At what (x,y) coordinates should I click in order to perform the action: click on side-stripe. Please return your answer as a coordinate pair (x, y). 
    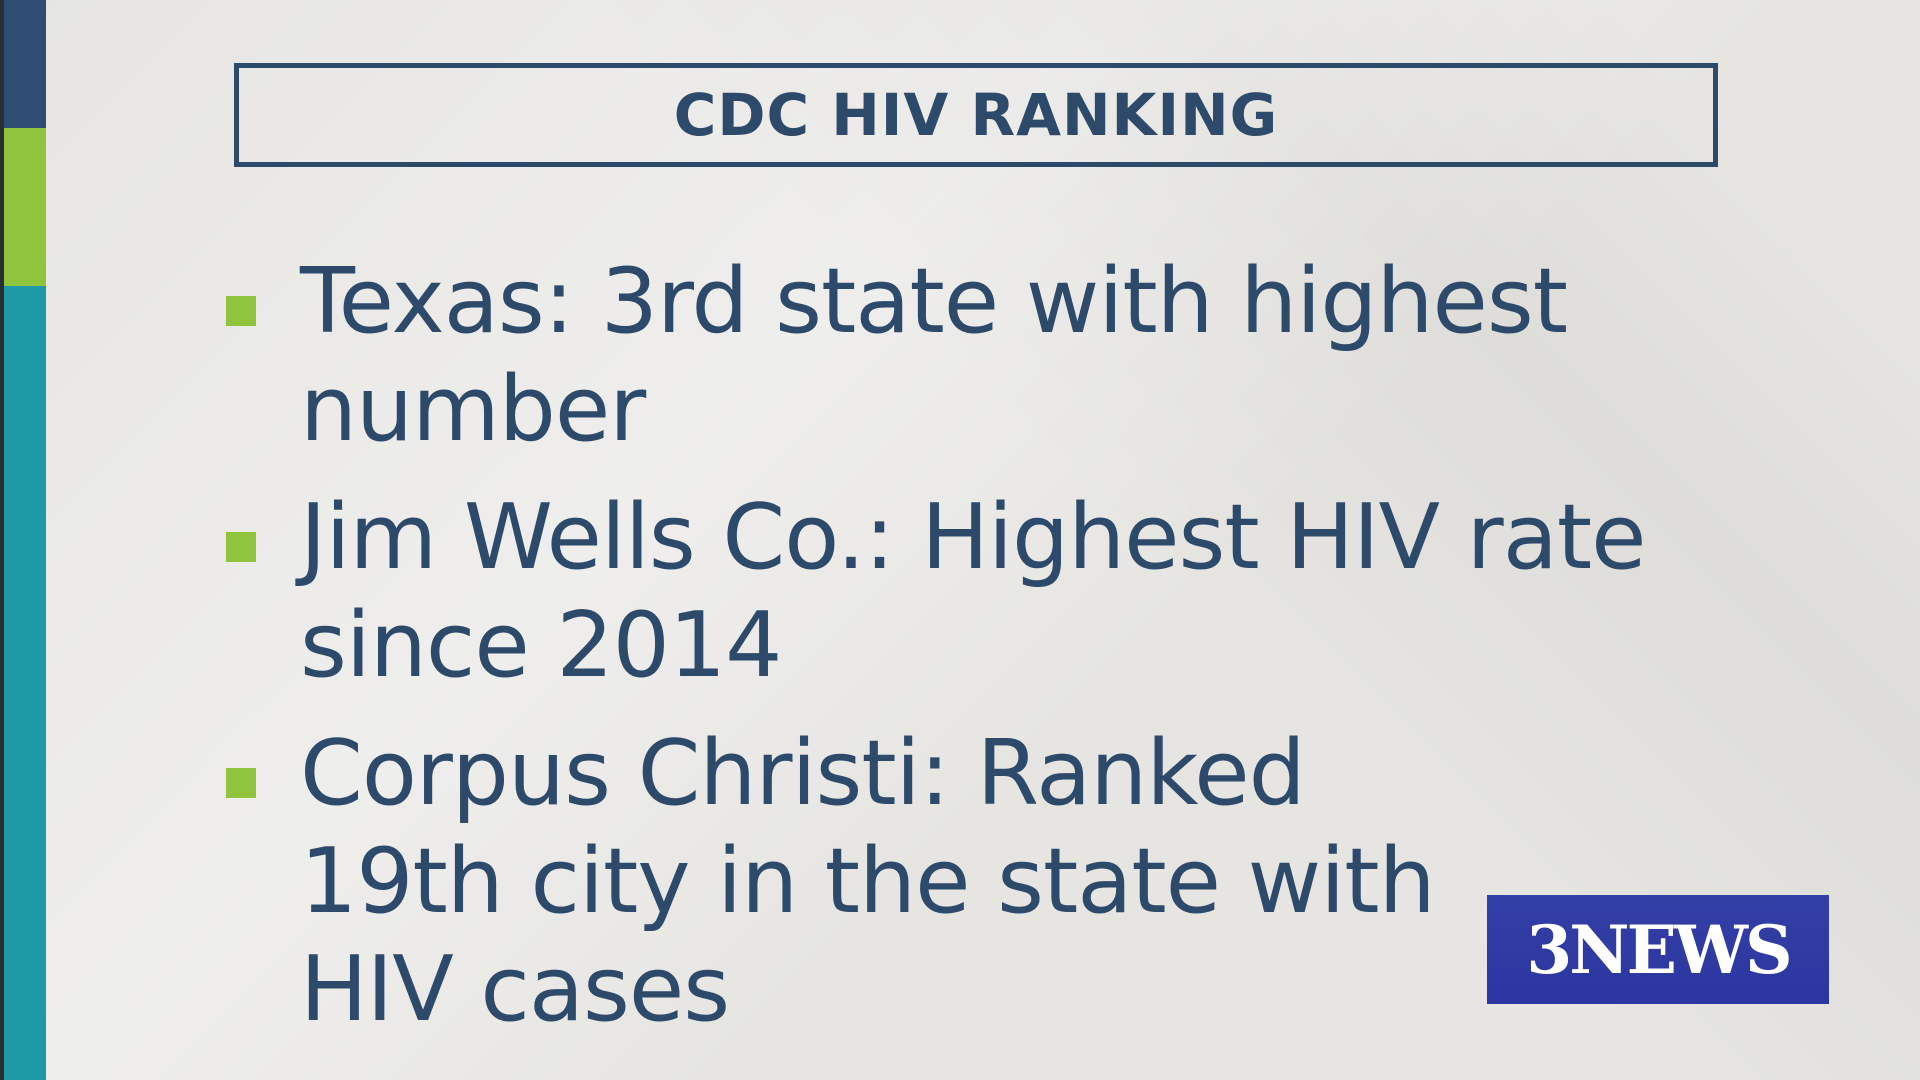
    Looking at the image, I should click on (25, 540).